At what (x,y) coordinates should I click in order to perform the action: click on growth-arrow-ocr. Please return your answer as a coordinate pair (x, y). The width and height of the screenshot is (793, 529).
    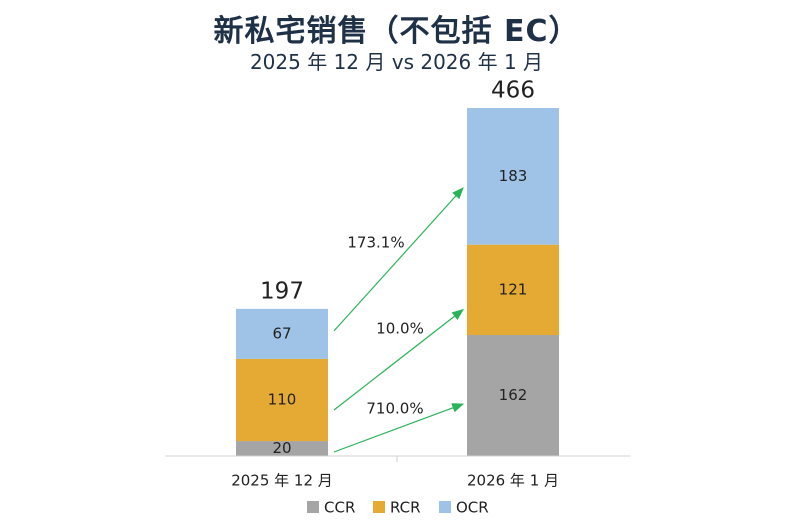
    Looking at the image, I should click on (398, 259).